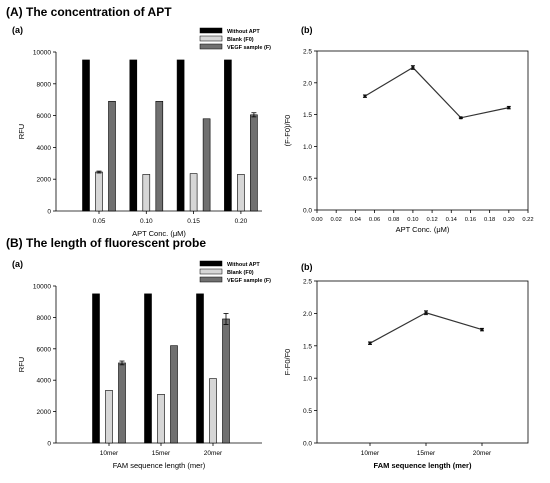  Describe the element at coordinates (213, 453) in the screenshot. I see `chart-a-bottom-xtick-label-2: 20mer` at that location.